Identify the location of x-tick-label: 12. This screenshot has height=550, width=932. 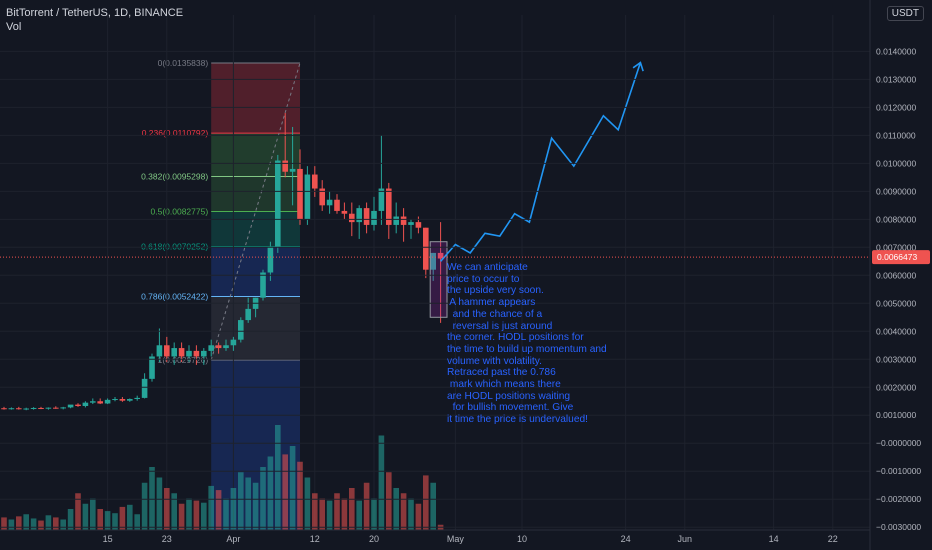
(315, 539).